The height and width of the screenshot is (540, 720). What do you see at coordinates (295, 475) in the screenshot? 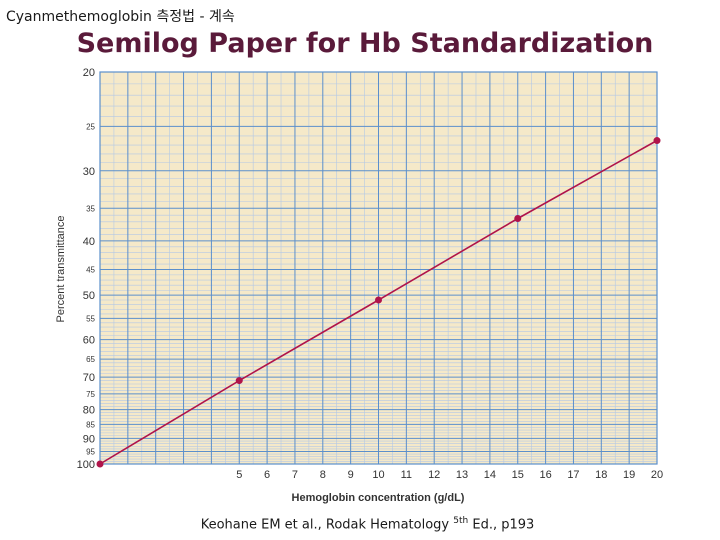
I see `x-tick-label: 7` at bounding box center [295, 475].